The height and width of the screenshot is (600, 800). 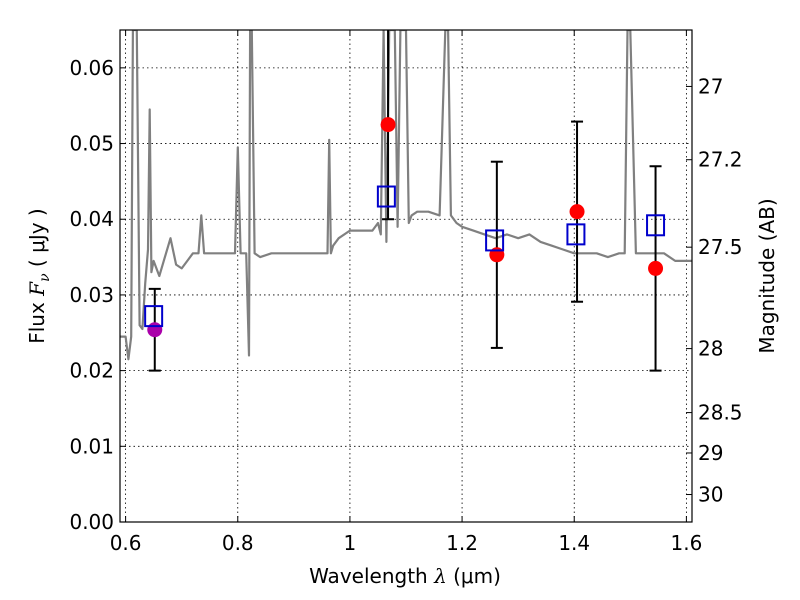 I want to click on y2-tick-label: 27, so click(x=710, y=86).